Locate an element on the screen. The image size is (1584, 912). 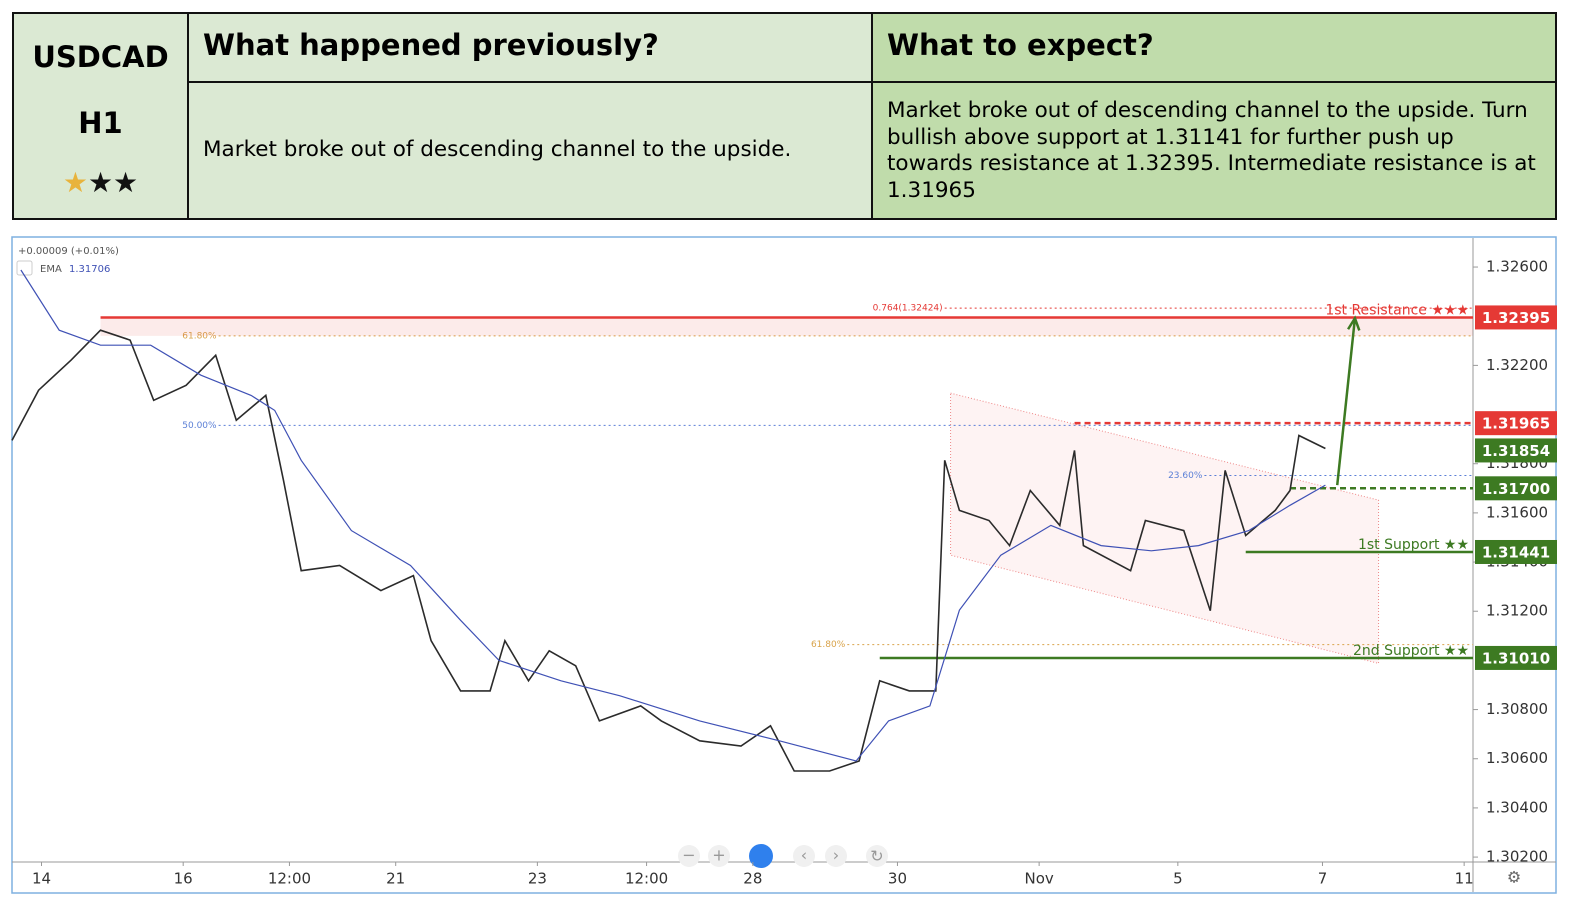
price-badge-label: 1.31854 is located at coordinates (1516, 451).